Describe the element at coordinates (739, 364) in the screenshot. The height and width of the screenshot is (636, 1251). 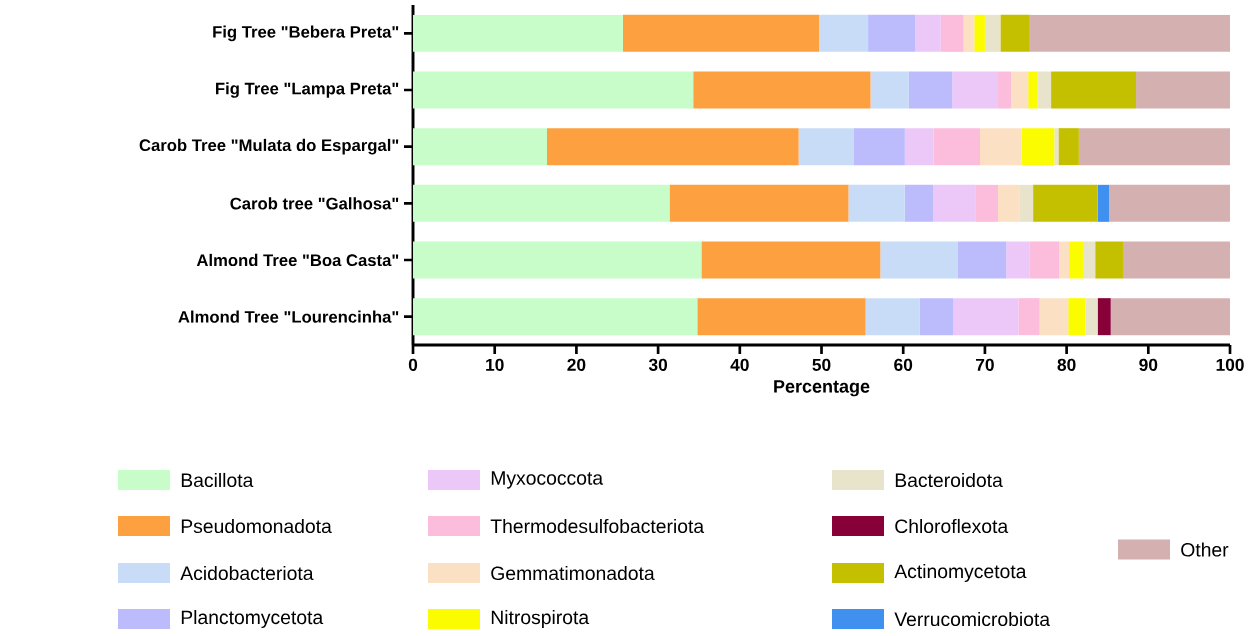
I see `x-tick-label: 40` at that location.